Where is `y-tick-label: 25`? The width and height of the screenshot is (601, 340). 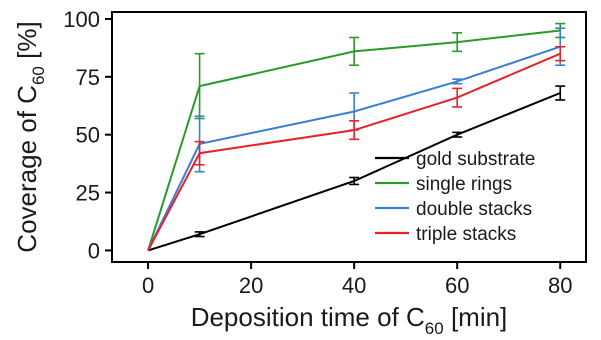 y-tick-label: 25 is located at coordinates (88, 193).